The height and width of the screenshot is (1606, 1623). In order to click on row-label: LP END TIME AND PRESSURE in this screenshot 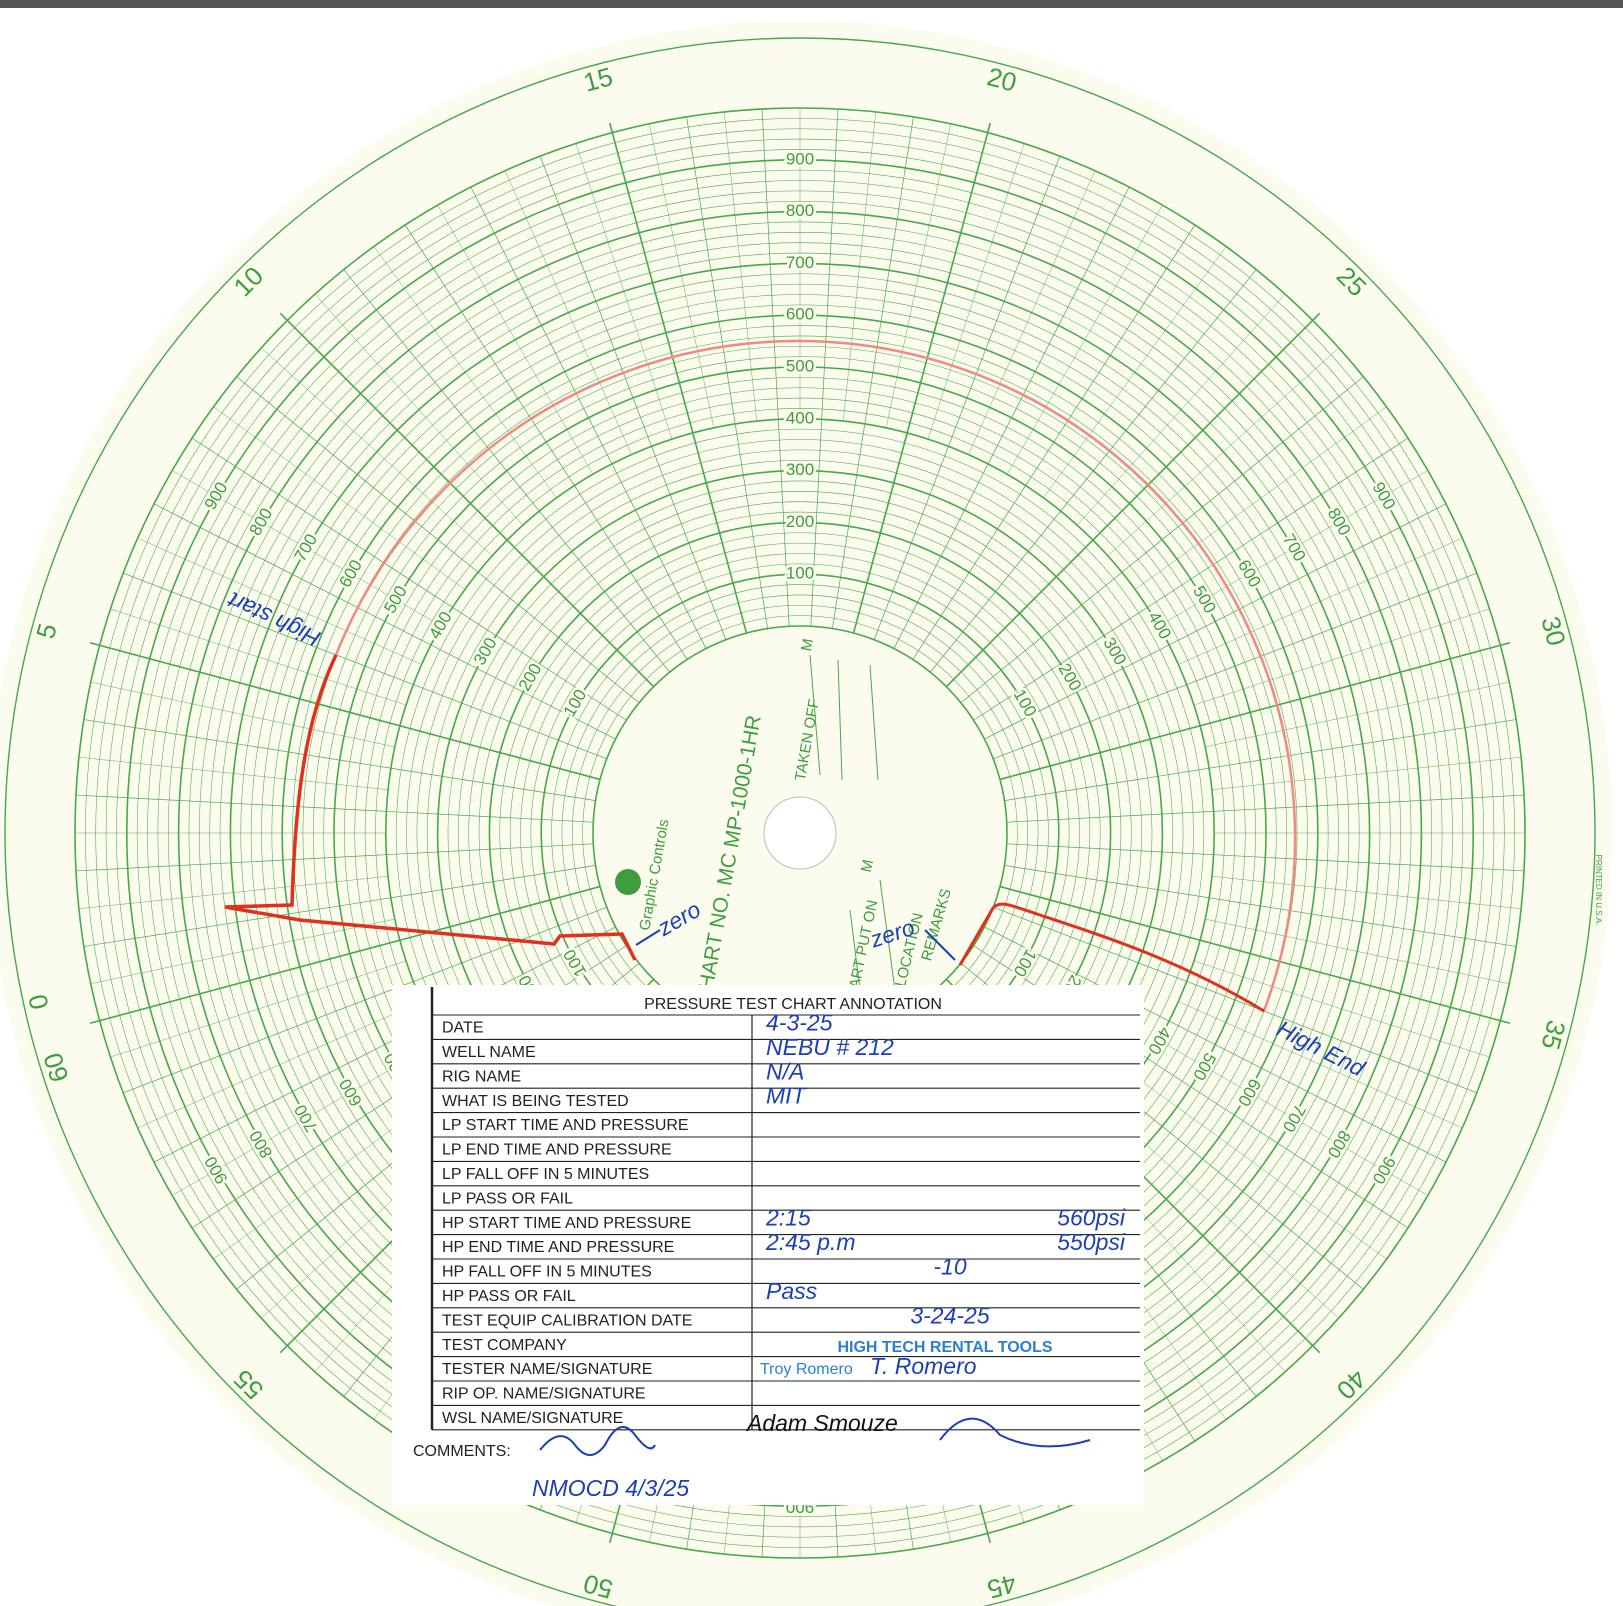, I will do `click(557, 1150)`.